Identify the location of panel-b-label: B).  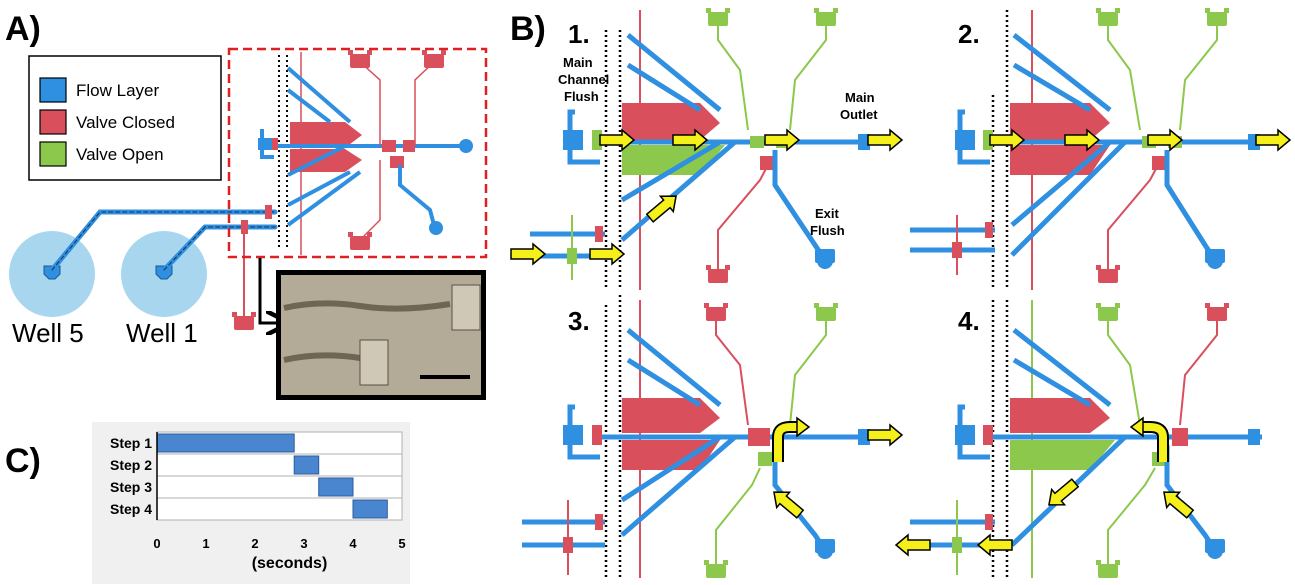
(528, 29).